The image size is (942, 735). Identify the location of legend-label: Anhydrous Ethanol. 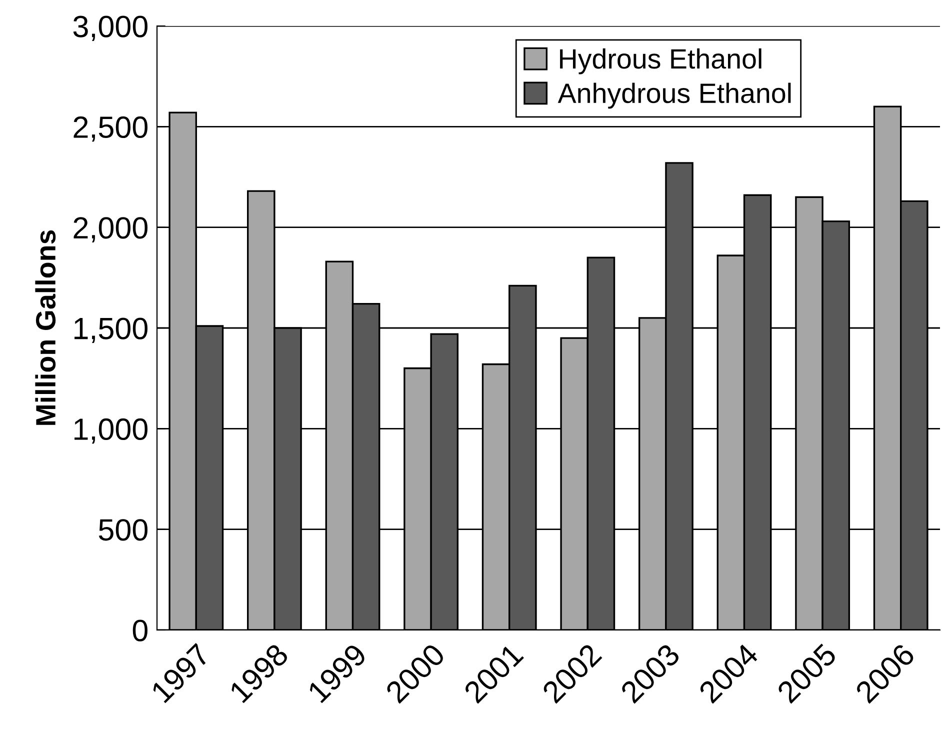
(674, 95).